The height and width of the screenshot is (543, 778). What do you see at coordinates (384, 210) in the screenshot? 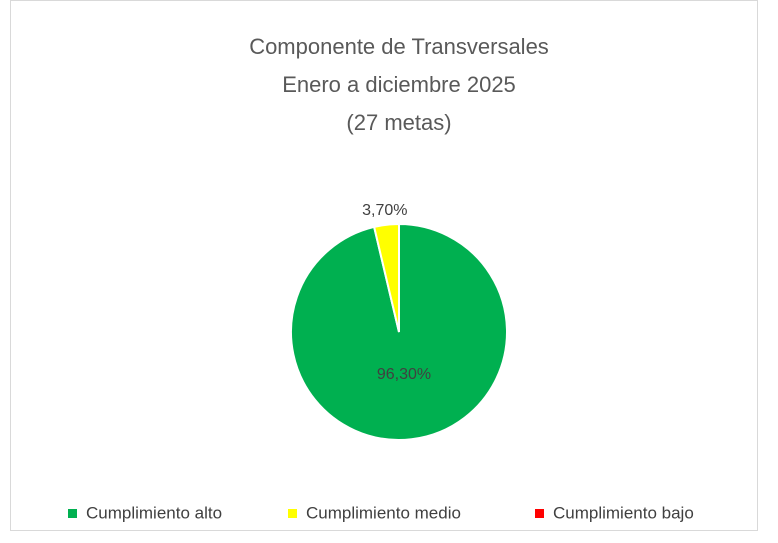
I see `data-label: 3,70%` at bounding box center [384, 210].